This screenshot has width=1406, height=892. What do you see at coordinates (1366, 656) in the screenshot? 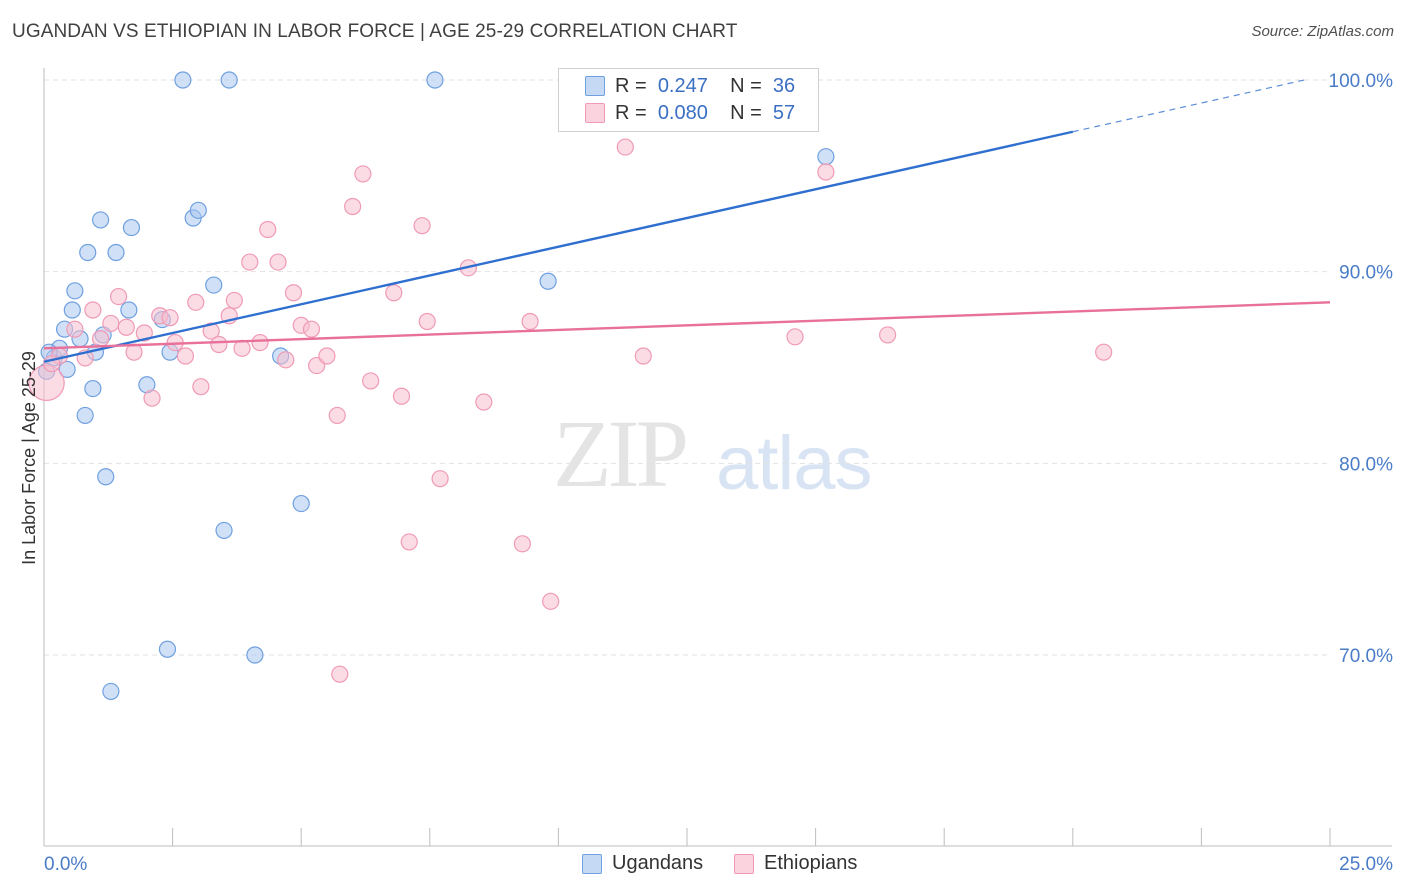
I see `y-tick-label: 70.0%` at bounding box center [1366, 656].